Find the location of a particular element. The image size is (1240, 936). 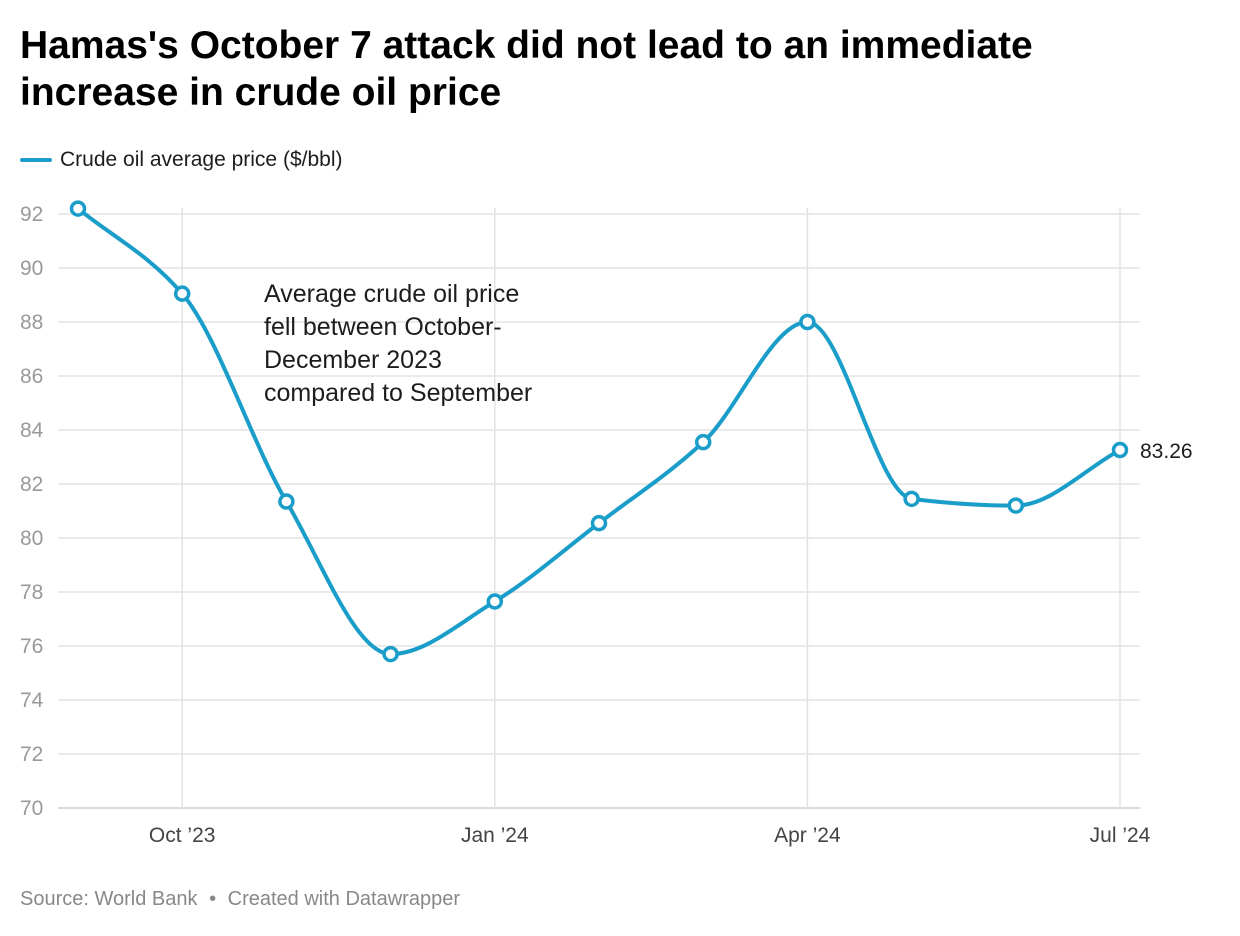

x-tick-label: Jan ’24 is located at coordinates (495, 835).